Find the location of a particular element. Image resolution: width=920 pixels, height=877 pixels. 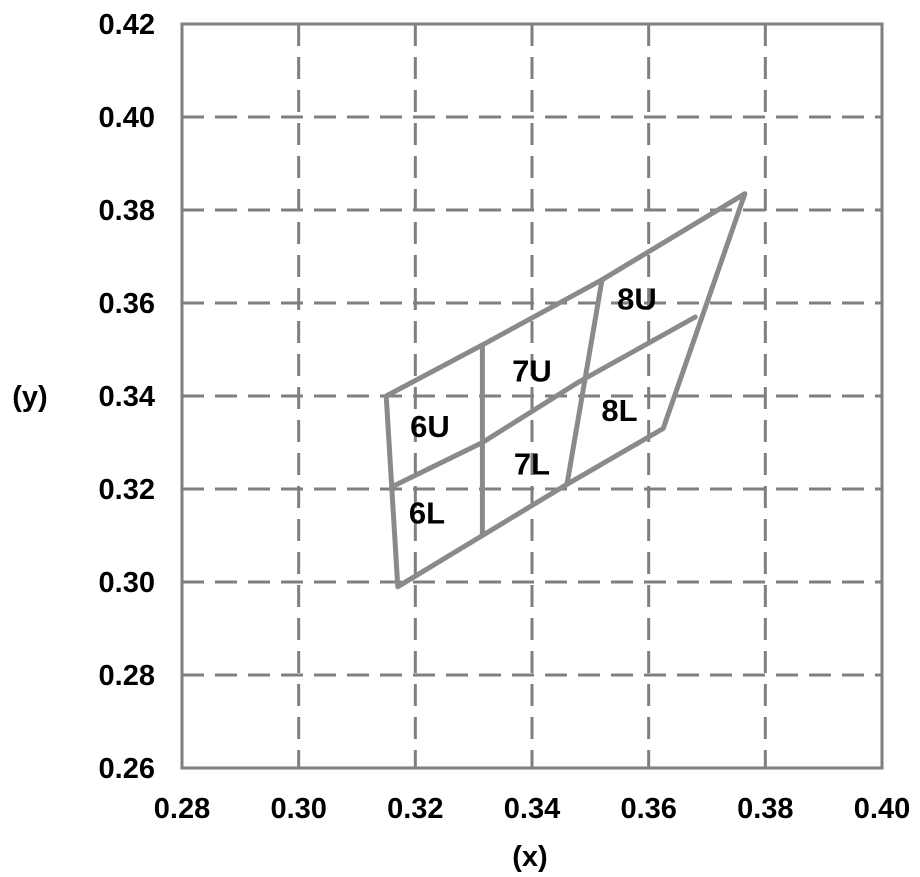

y-tick-label: 0.34 is located at coordinates (127, 397).